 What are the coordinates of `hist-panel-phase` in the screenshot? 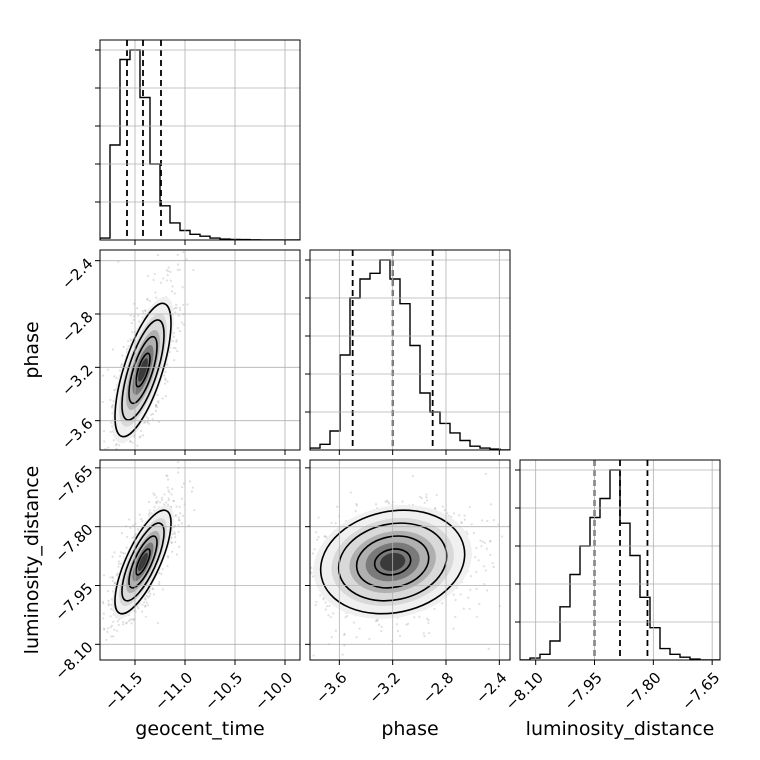 It's located at (408, 352).